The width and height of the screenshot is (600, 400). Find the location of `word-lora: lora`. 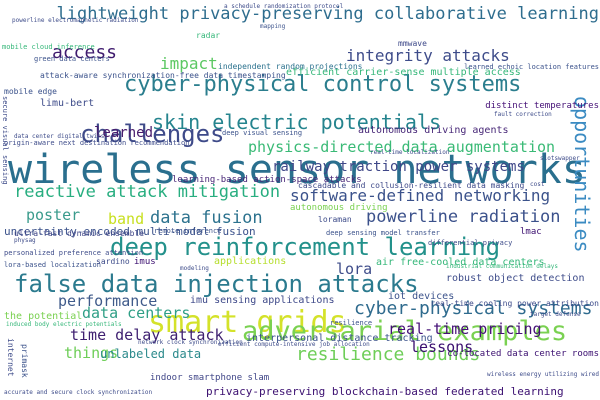

word-lora: lora is located at coordinates (354, 269).